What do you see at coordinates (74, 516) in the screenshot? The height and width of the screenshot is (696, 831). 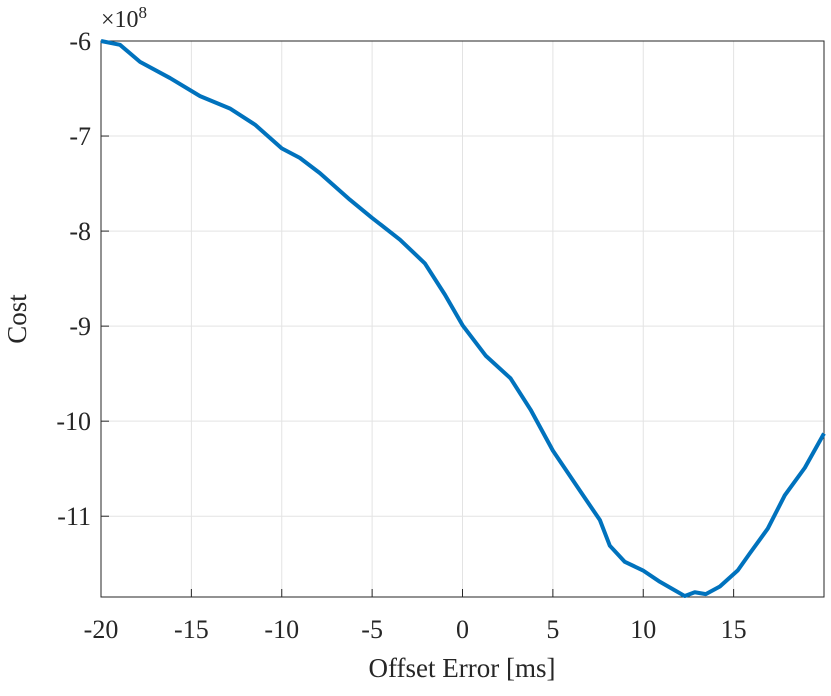 I see `y-tick-label: -11` at bounding box center [74, 516].